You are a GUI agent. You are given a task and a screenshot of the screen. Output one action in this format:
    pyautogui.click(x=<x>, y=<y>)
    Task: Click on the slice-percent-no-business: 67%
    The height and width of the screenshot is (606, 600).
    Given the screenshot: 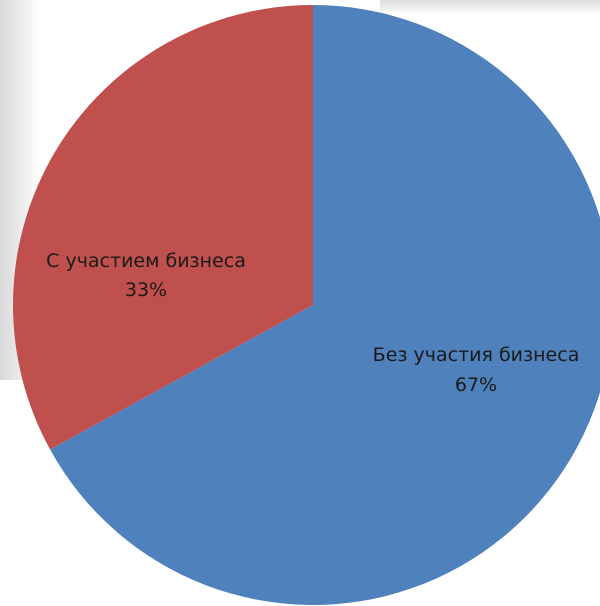 What is the action you would take?
    pyautogui.click(x=476, y=385)
    